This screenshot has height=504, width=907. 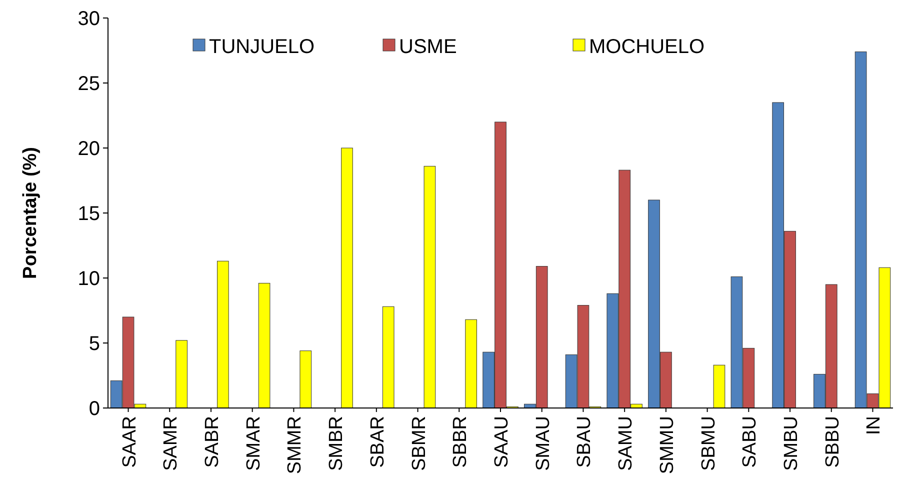 What do you see at coordinates (262, 47) in the screenshot?
I see `legend-label: TUNJUELO` at bounding box center [262, 47].